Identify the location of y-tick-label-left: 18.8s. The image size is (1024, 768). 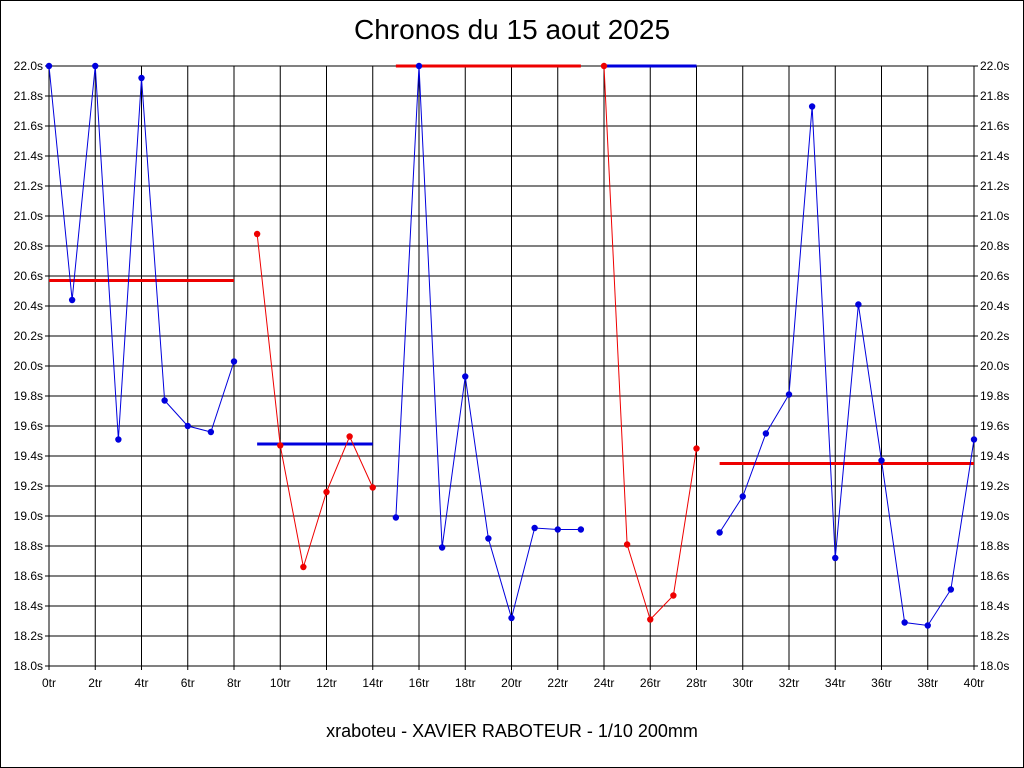
(28, 546).